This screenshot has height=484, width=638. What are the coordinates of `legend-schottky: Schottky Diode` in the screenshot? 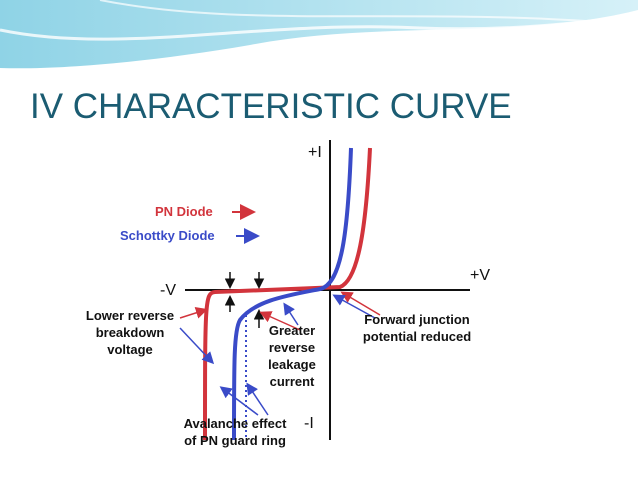 It's located at (167, 235).